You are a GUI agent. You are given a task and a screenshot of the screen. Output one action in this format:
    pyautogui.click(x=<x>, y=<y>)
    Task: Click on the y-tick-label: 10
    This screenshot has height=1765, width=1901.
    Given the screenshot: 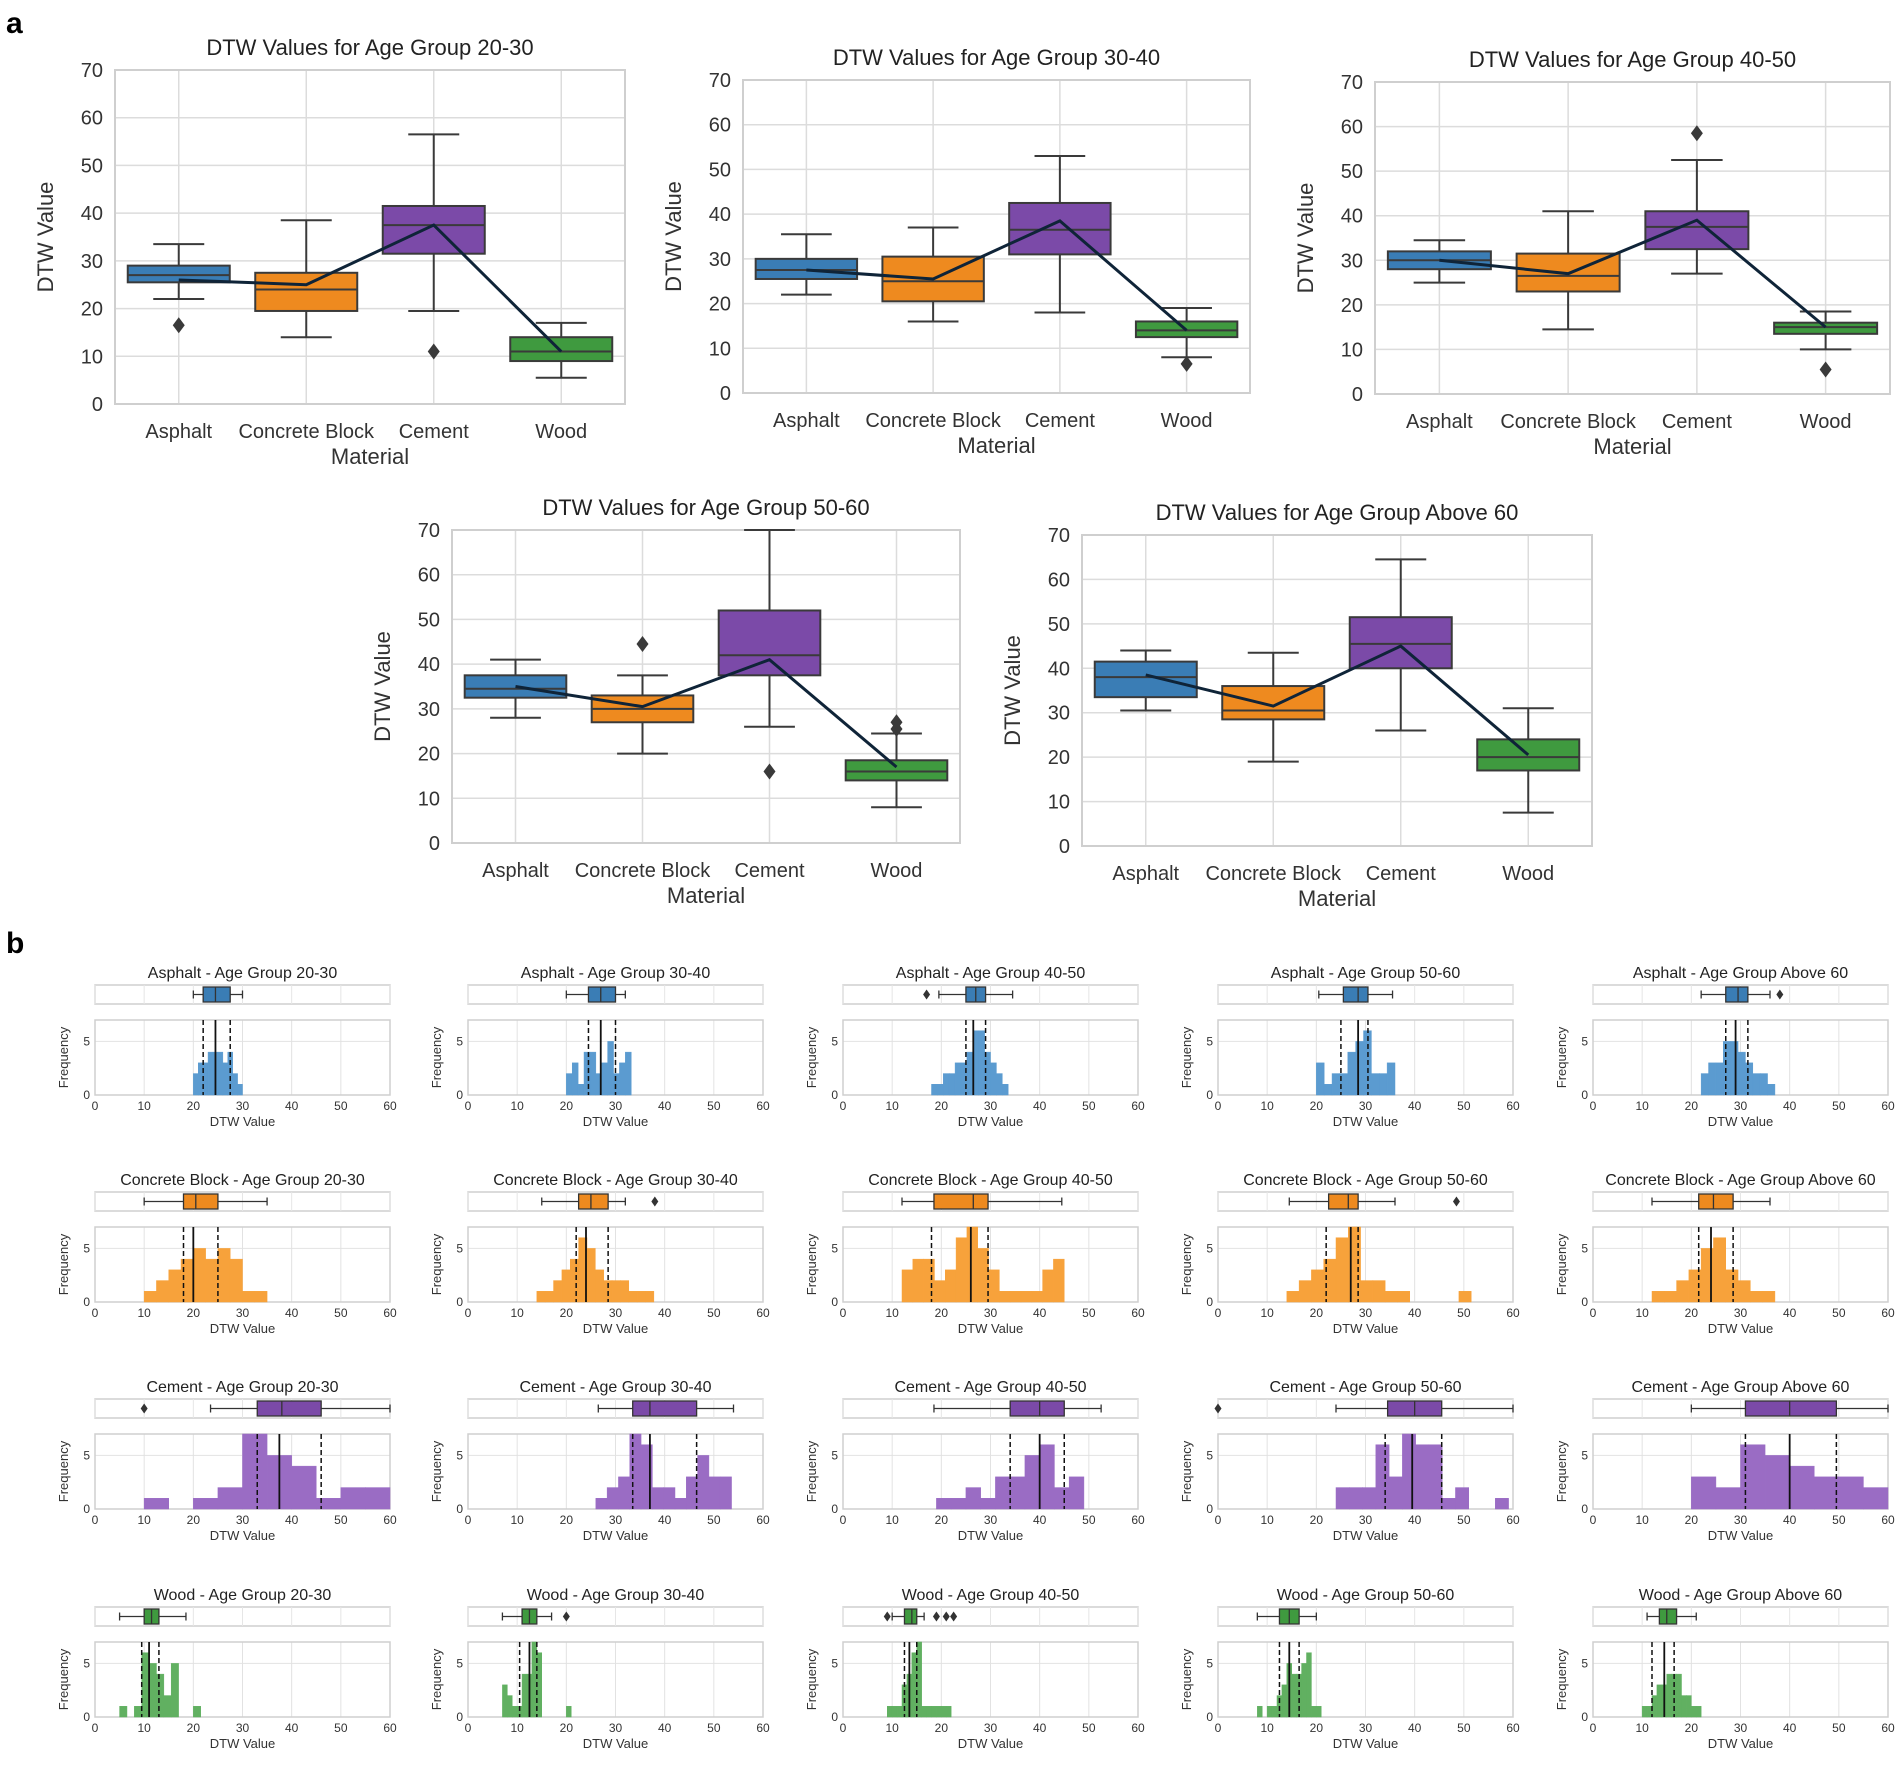 What is the action you would take?
    pyautogui.click(x=1352, y=350)
    